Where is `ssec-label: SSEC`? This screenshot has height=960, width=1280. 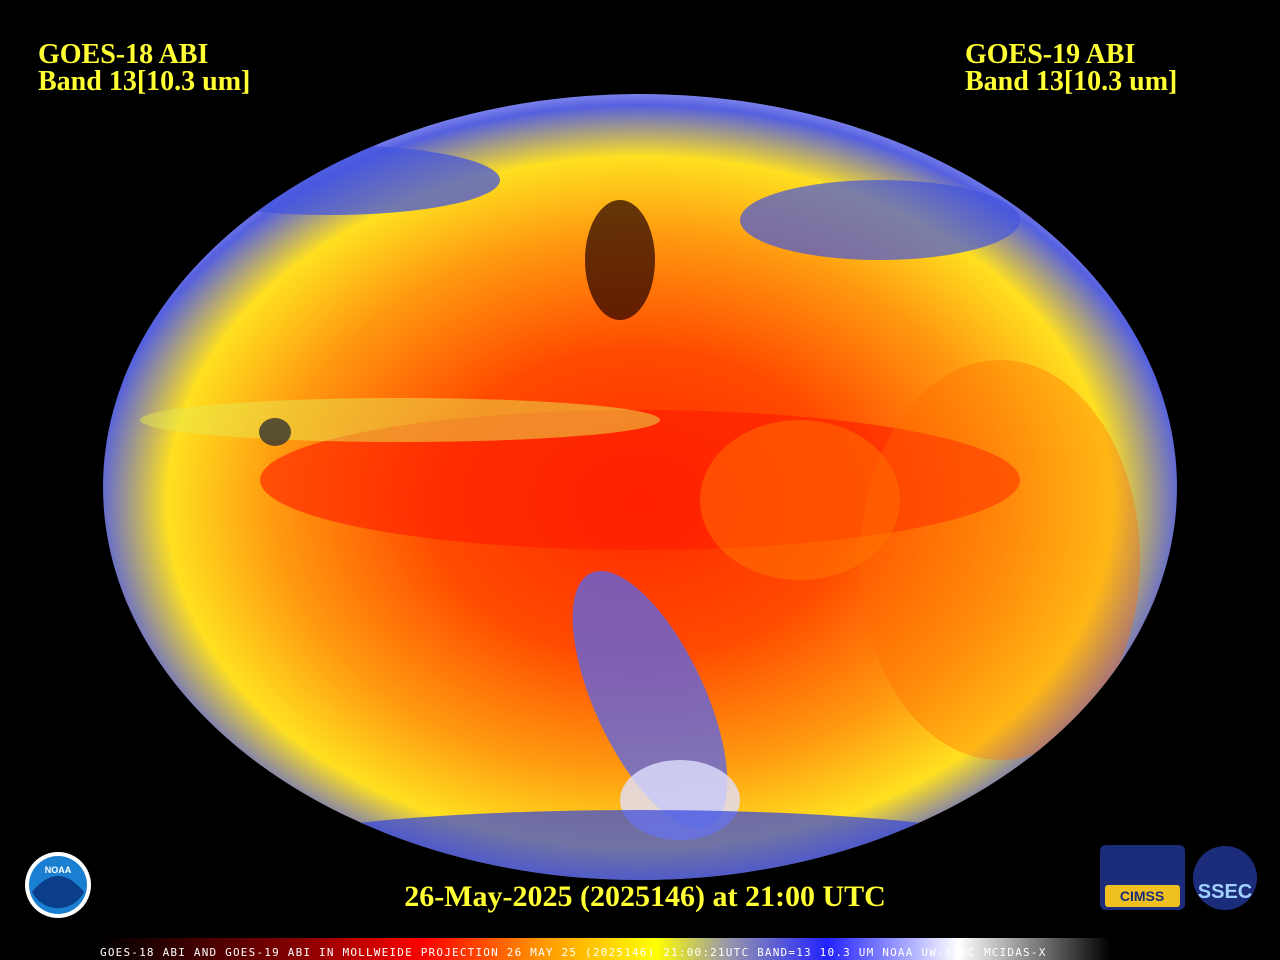 ssec-label: SSEC is located at coordinates (1225, 892).